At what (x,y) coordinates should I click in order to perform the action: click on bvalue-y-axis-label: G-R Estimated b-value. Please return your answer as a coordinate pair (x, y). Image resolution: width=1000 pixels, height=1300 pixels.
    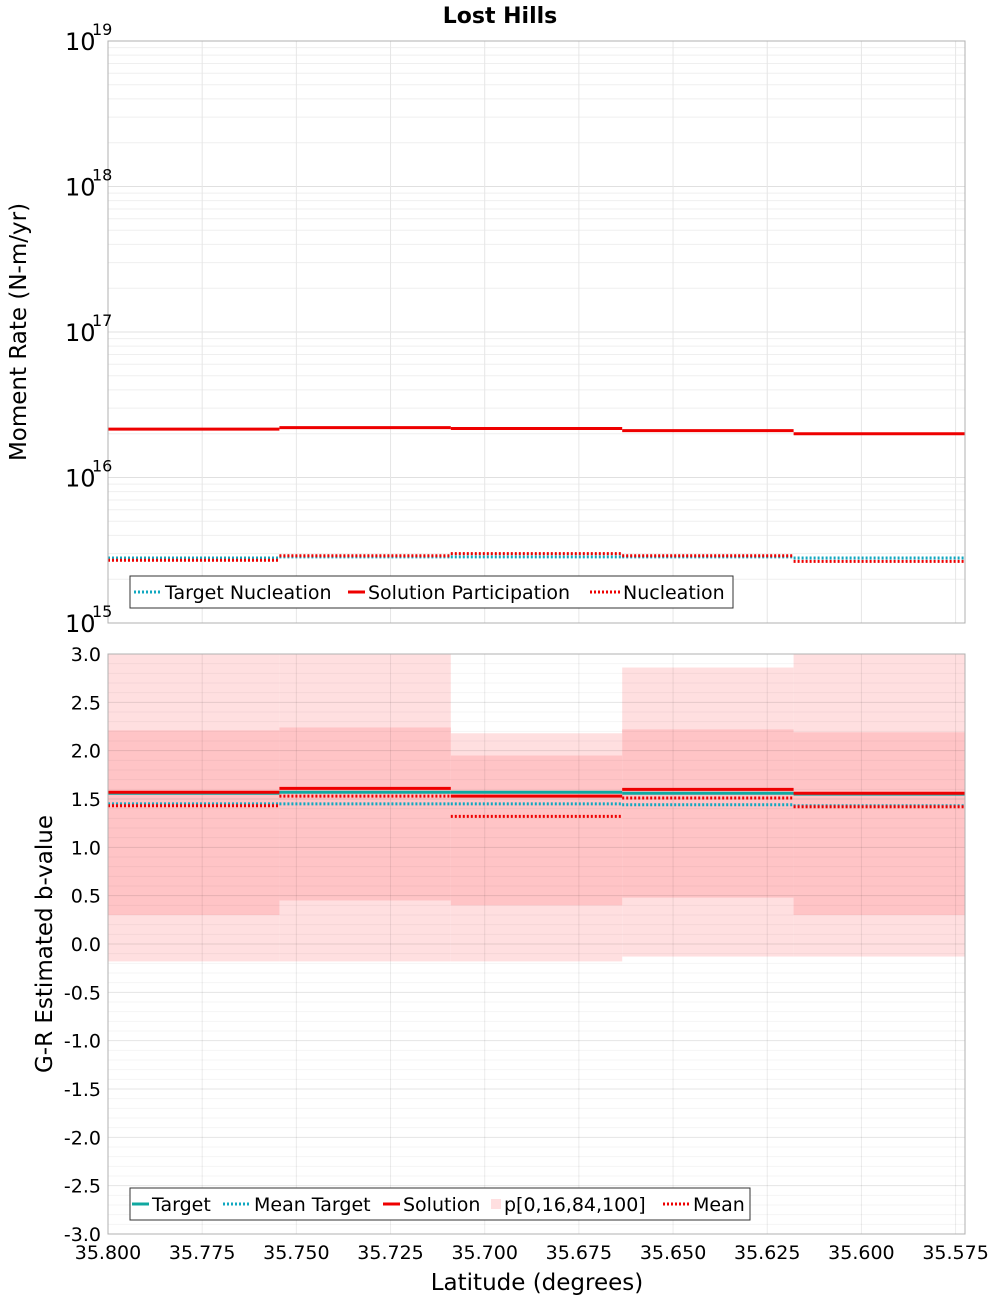
    Looking at the image, I should click on (45, 944).